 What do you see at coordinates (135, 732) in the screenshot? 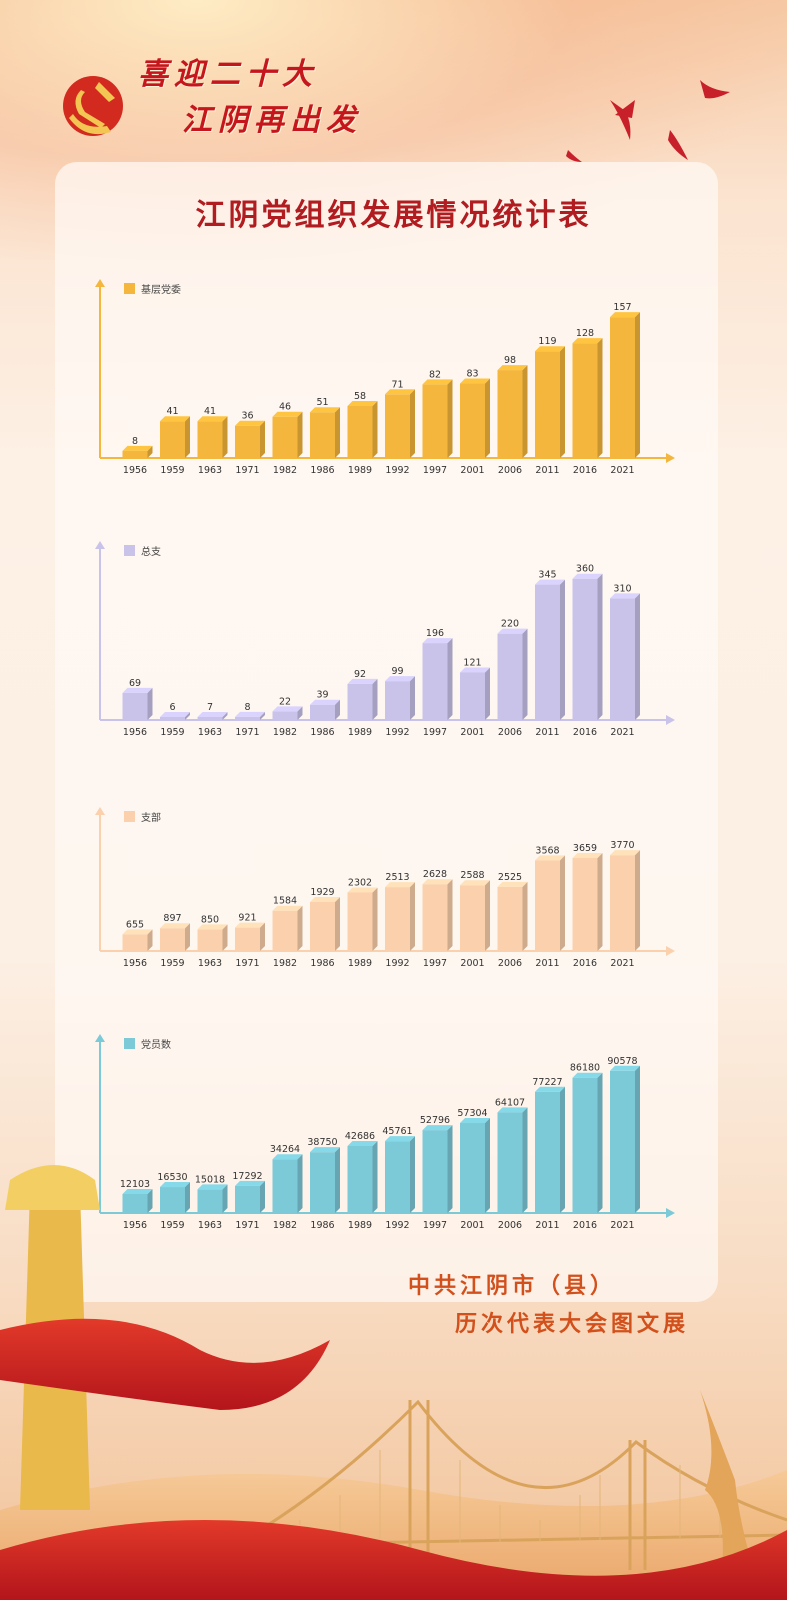
I see `x-tick-label: 1956` at bounding box center [135, 732].